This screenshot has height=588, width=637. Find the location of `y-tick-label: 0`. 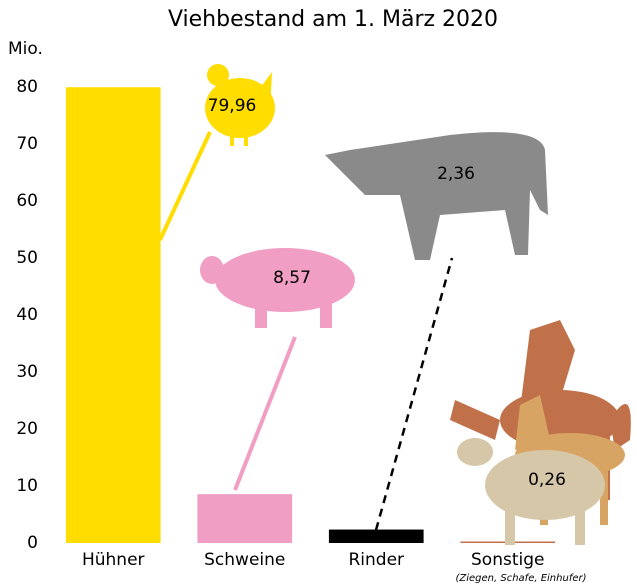

y-tick-label: 0 is located at coordinates (32, 543).